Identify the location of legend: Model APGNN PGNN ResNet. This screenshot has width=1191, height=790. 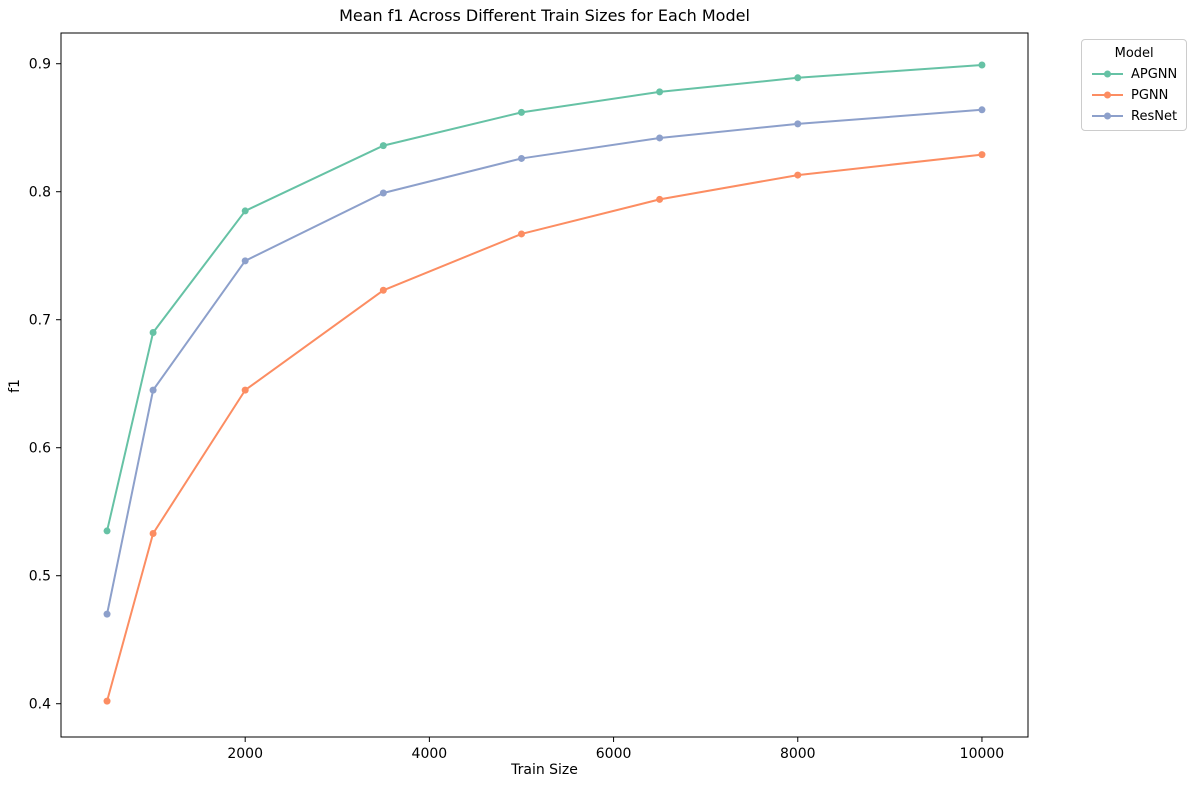
(1134, 85).